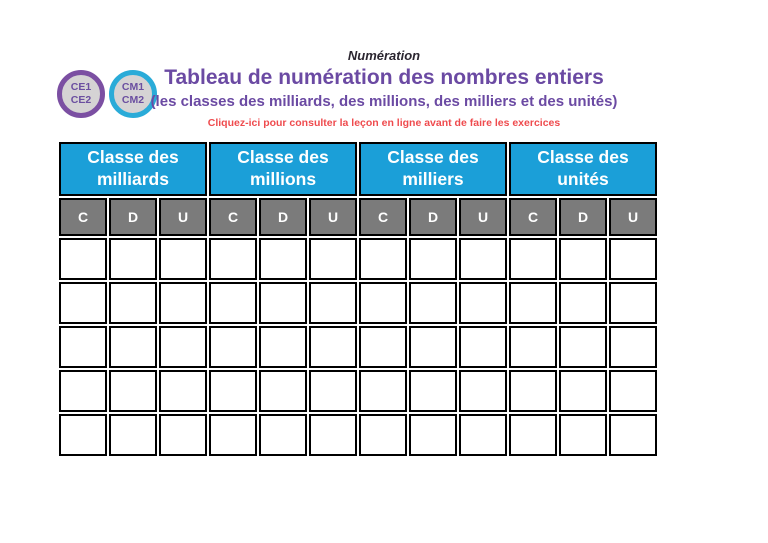 This screenshot has height=543, width=768. What do you see at coordinates (583, 179) in the screenshot?
I see `class-header-label: unités` at bounding box center [583, 179].